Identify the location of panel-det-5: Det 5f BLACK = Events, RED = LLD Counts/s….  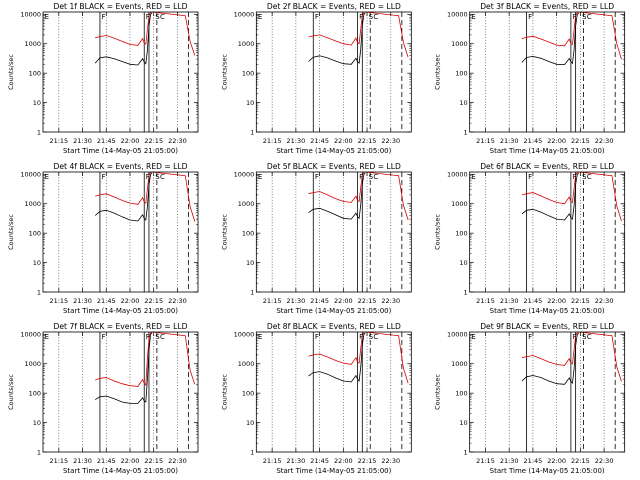
(316, 238).